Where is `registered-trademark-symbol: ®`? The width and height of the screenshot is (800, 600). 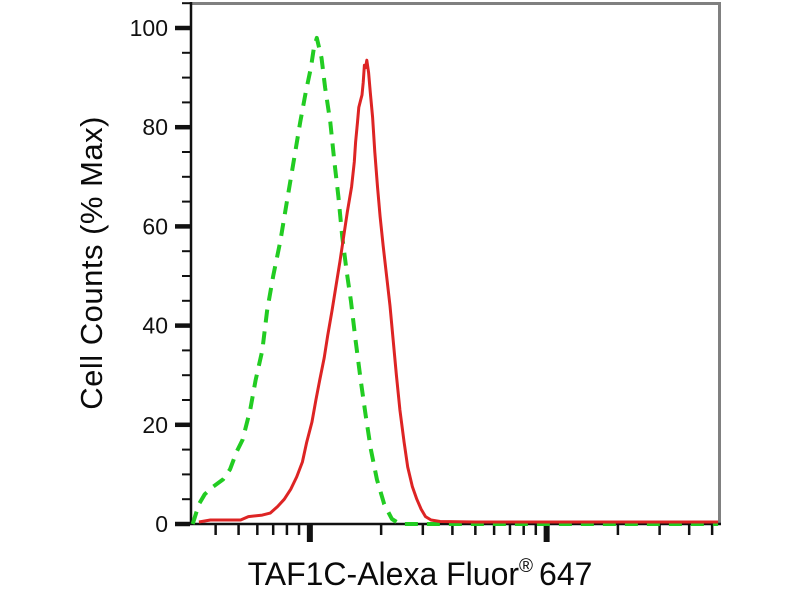 registered-trademark-symbol: ® is located at coordinates (526, 566).